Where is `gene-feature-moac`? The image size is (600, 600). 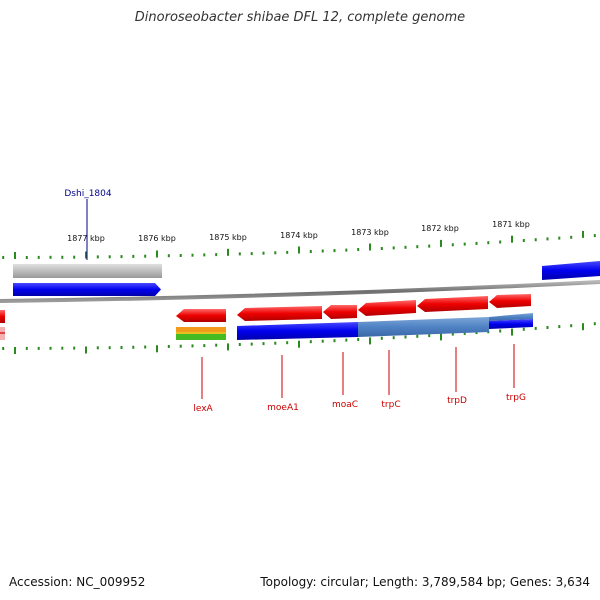
gene-feature-moac is located at coordinates (340, 312).